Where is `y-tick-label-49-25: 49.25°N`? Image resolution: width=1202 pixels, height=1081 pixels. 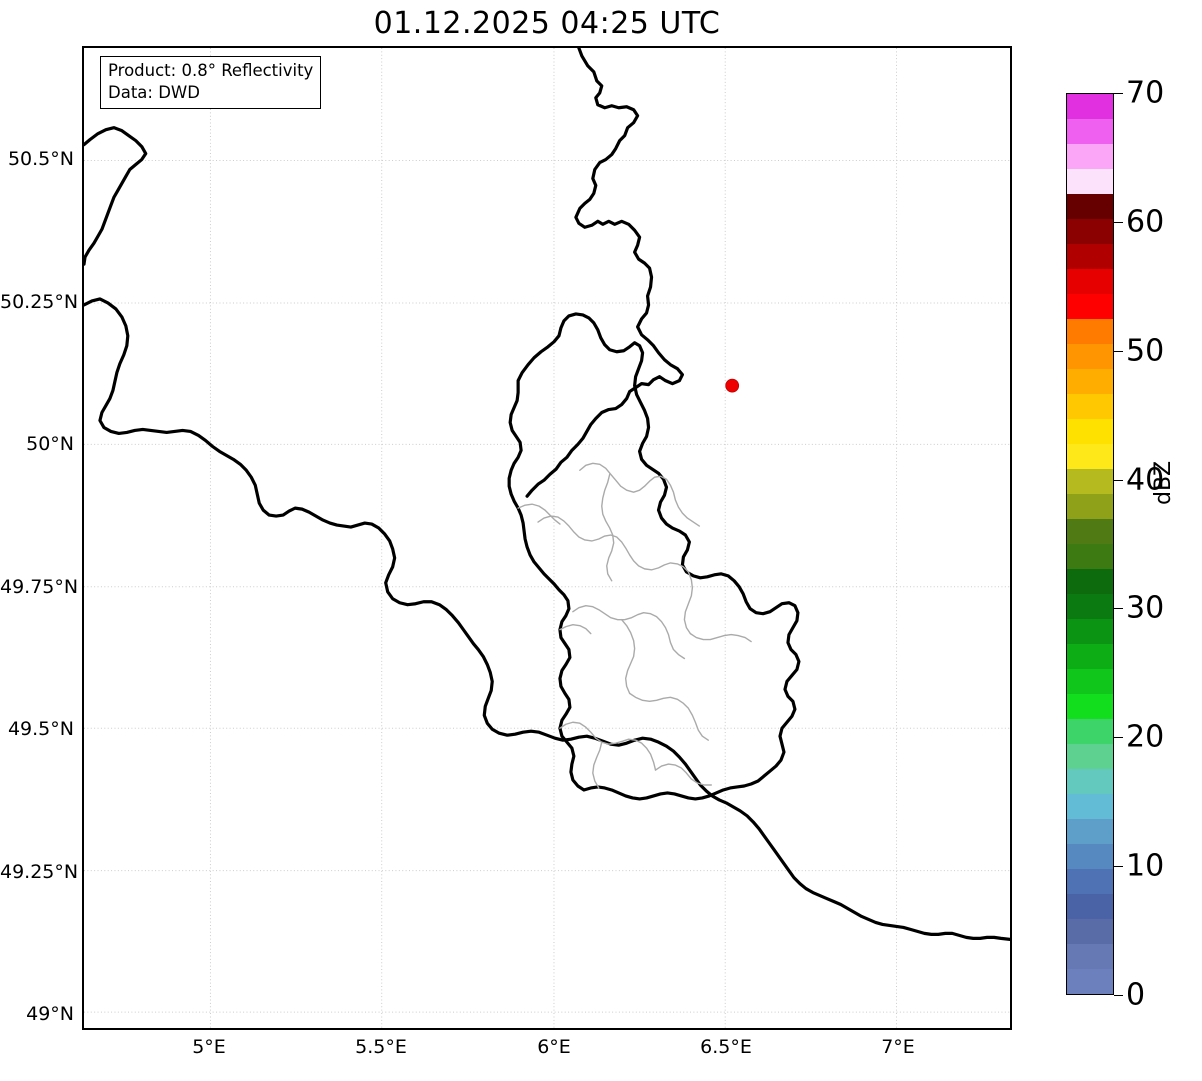
y-tick-label-49-25: 49.25°N is located at coordinates (39, 872).